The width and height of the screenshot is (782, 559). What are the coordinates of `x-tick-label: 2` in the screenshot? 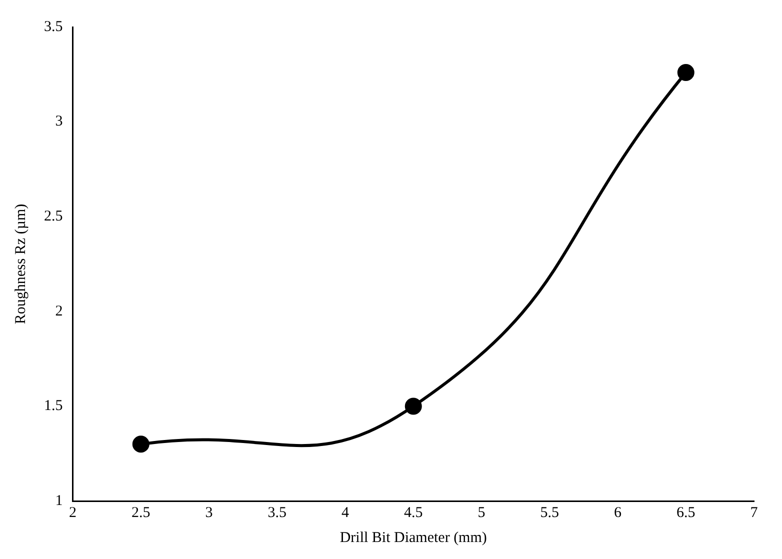 It's located at (72, 512).